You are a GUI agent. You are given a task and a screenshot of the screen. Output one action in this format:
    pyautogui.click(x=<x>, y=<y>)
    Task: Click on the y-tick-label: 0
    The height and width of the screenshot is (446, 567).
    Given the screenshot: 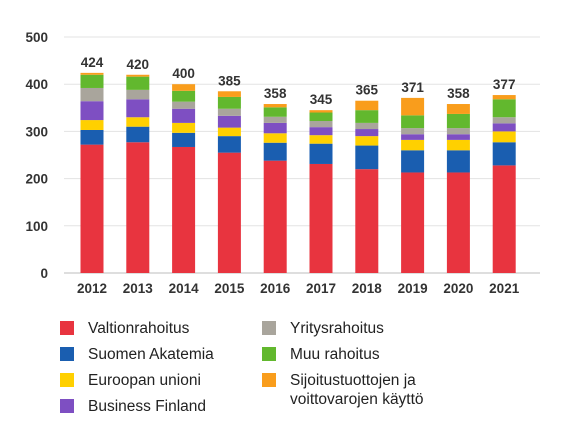 What is the action you would take?
    pyautogui.click(x=44, y=273)
    